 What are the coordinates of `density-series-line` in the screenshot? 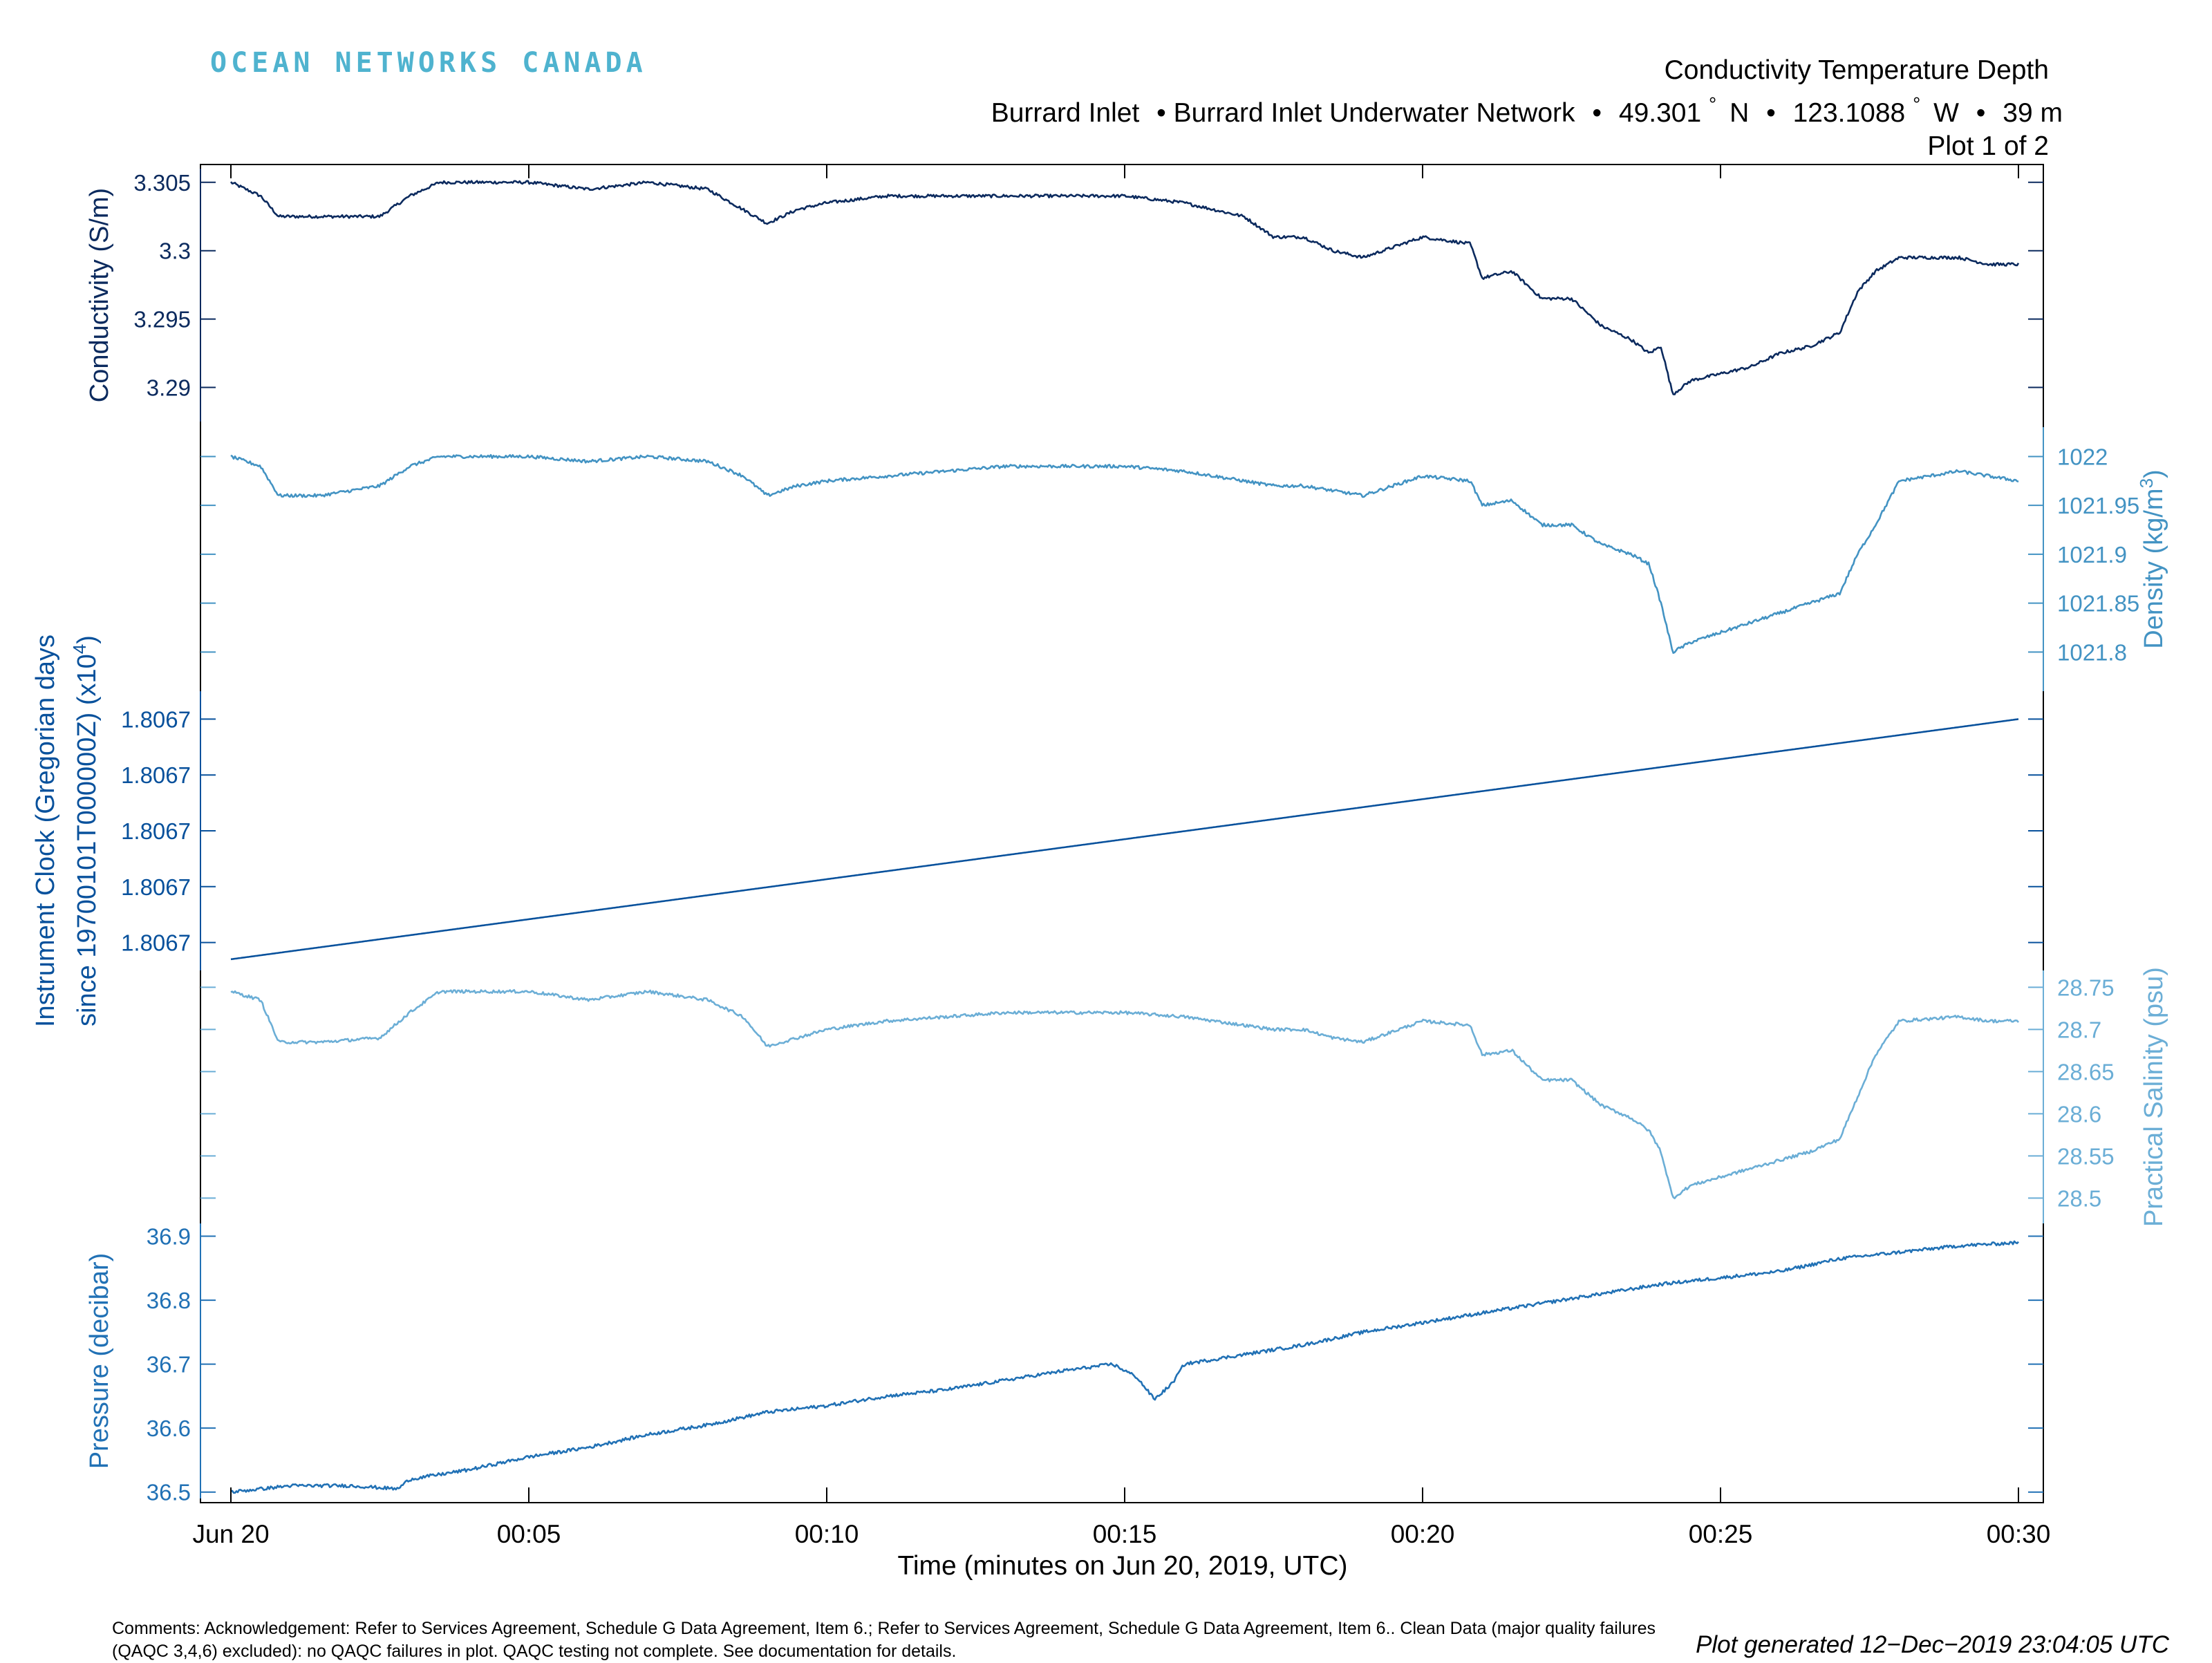 It's located at (1124, 553).